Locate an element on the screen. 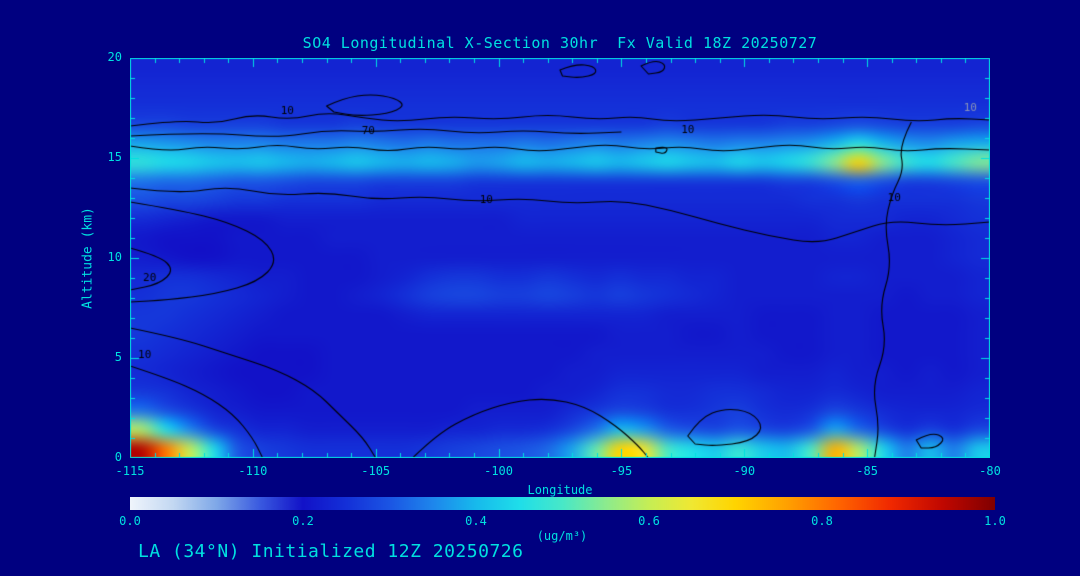  colorbar-units: (ug/m³) is located at coordinates (562, 536).